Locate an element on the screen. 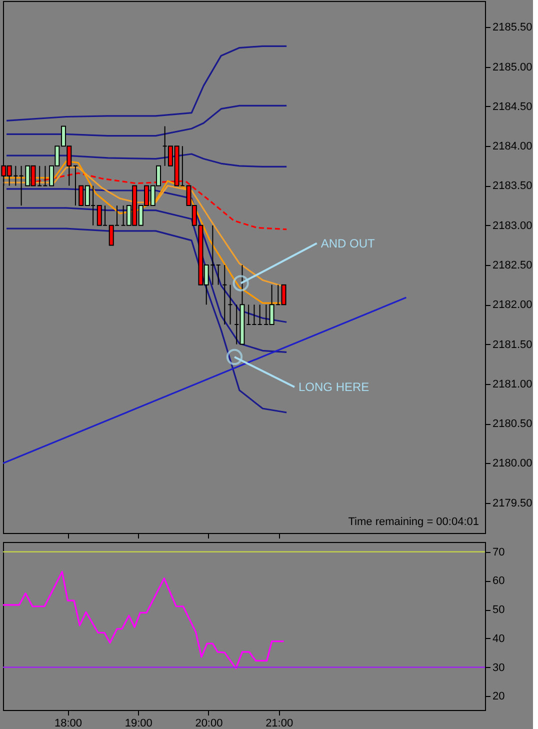 The image size is (538, 729). annotation: AND OUT is located at coordinates (348, 243).